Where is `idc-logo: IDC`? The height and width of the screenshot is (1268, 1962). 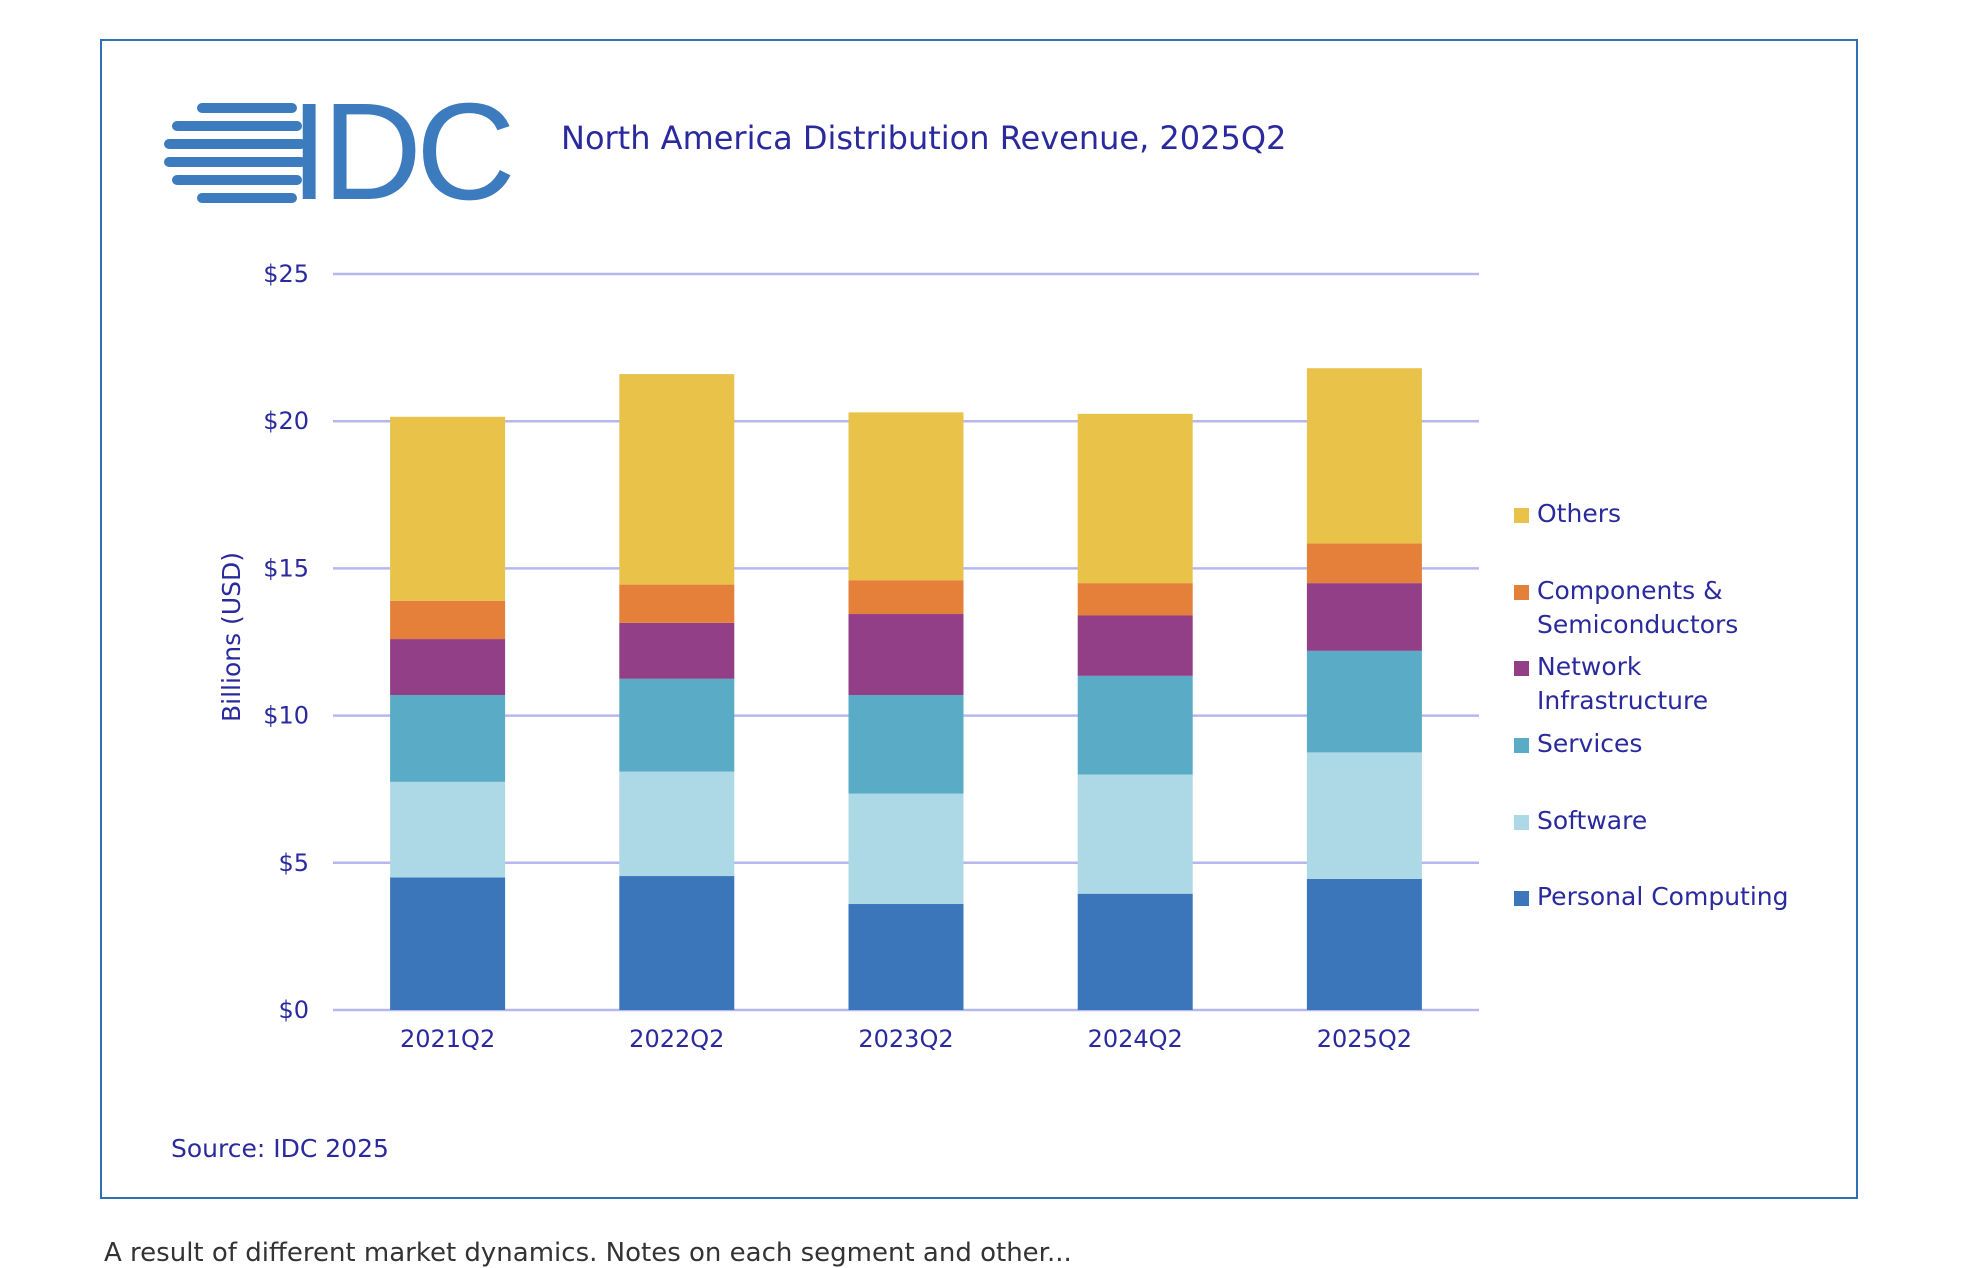 idc-logo: IDC is located at coordinates (340, 152).